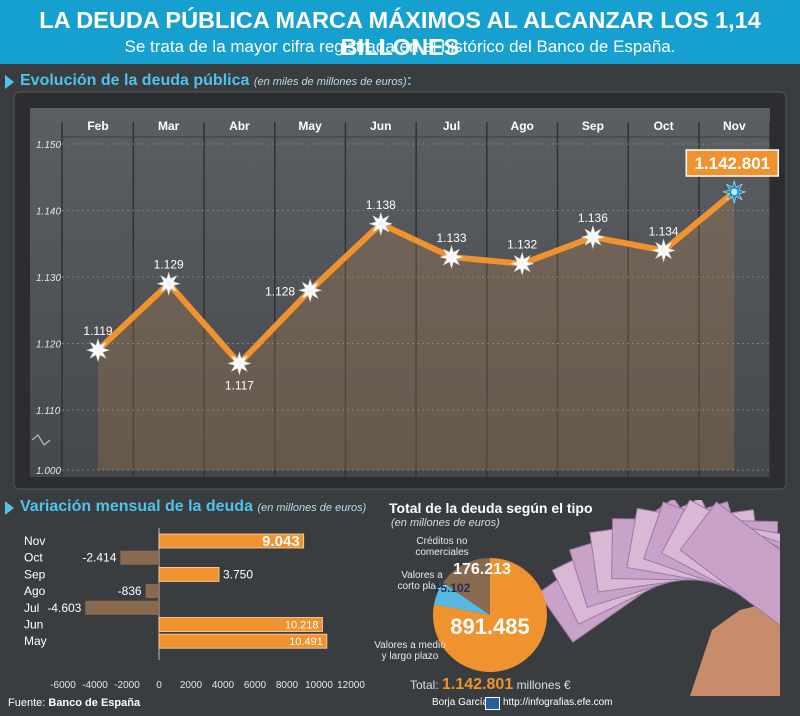 This screenshot has width=800, height=716. Describe the element at coordinates (99, 558) in the screenshot. I see `bar-value-label: -2.414` at that location.